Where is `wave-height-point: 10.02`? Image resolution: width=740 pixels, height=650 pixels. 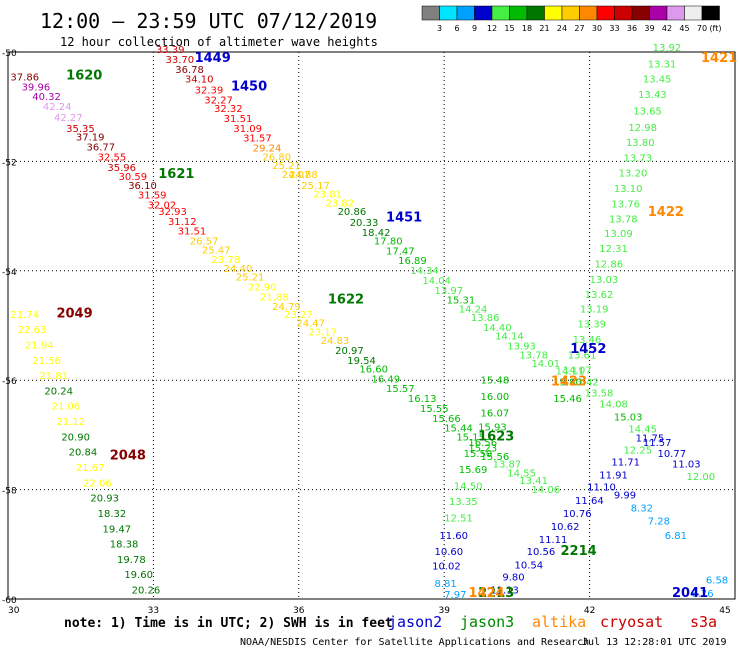
wave-height-point: 10.02 is located at coordinates (446, 566).